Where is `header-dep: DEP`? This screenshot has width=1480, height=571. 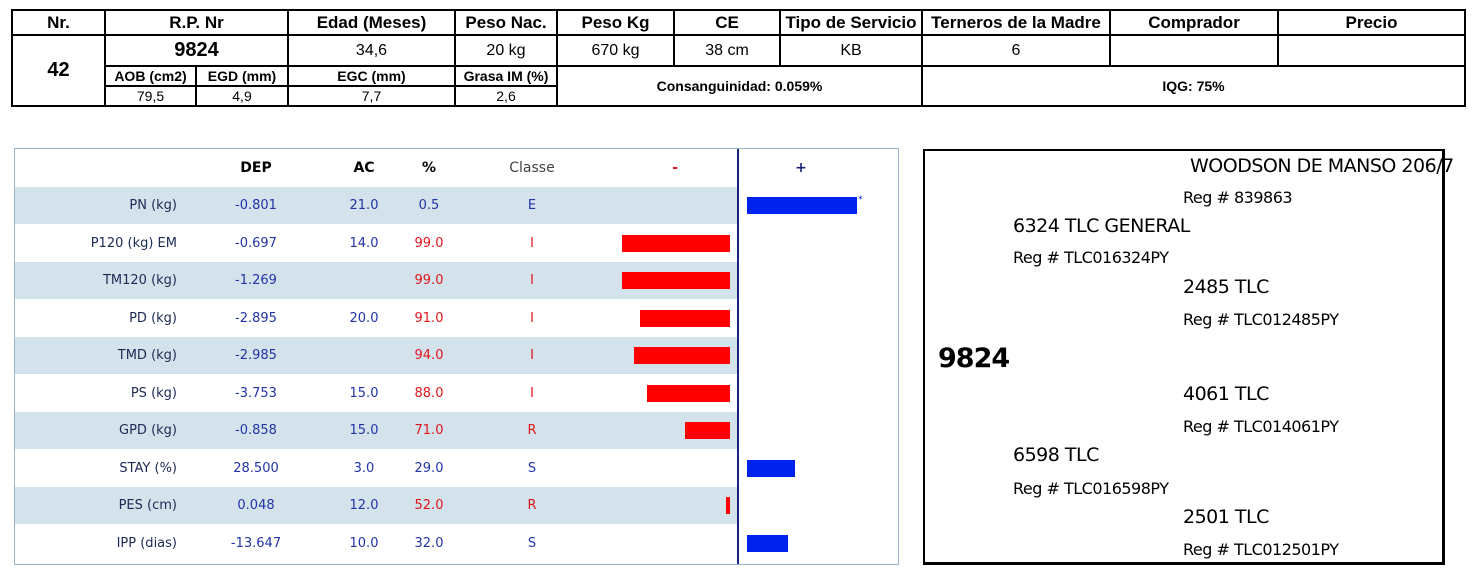 header-dep: DEP is located at coordinates (256, 168).